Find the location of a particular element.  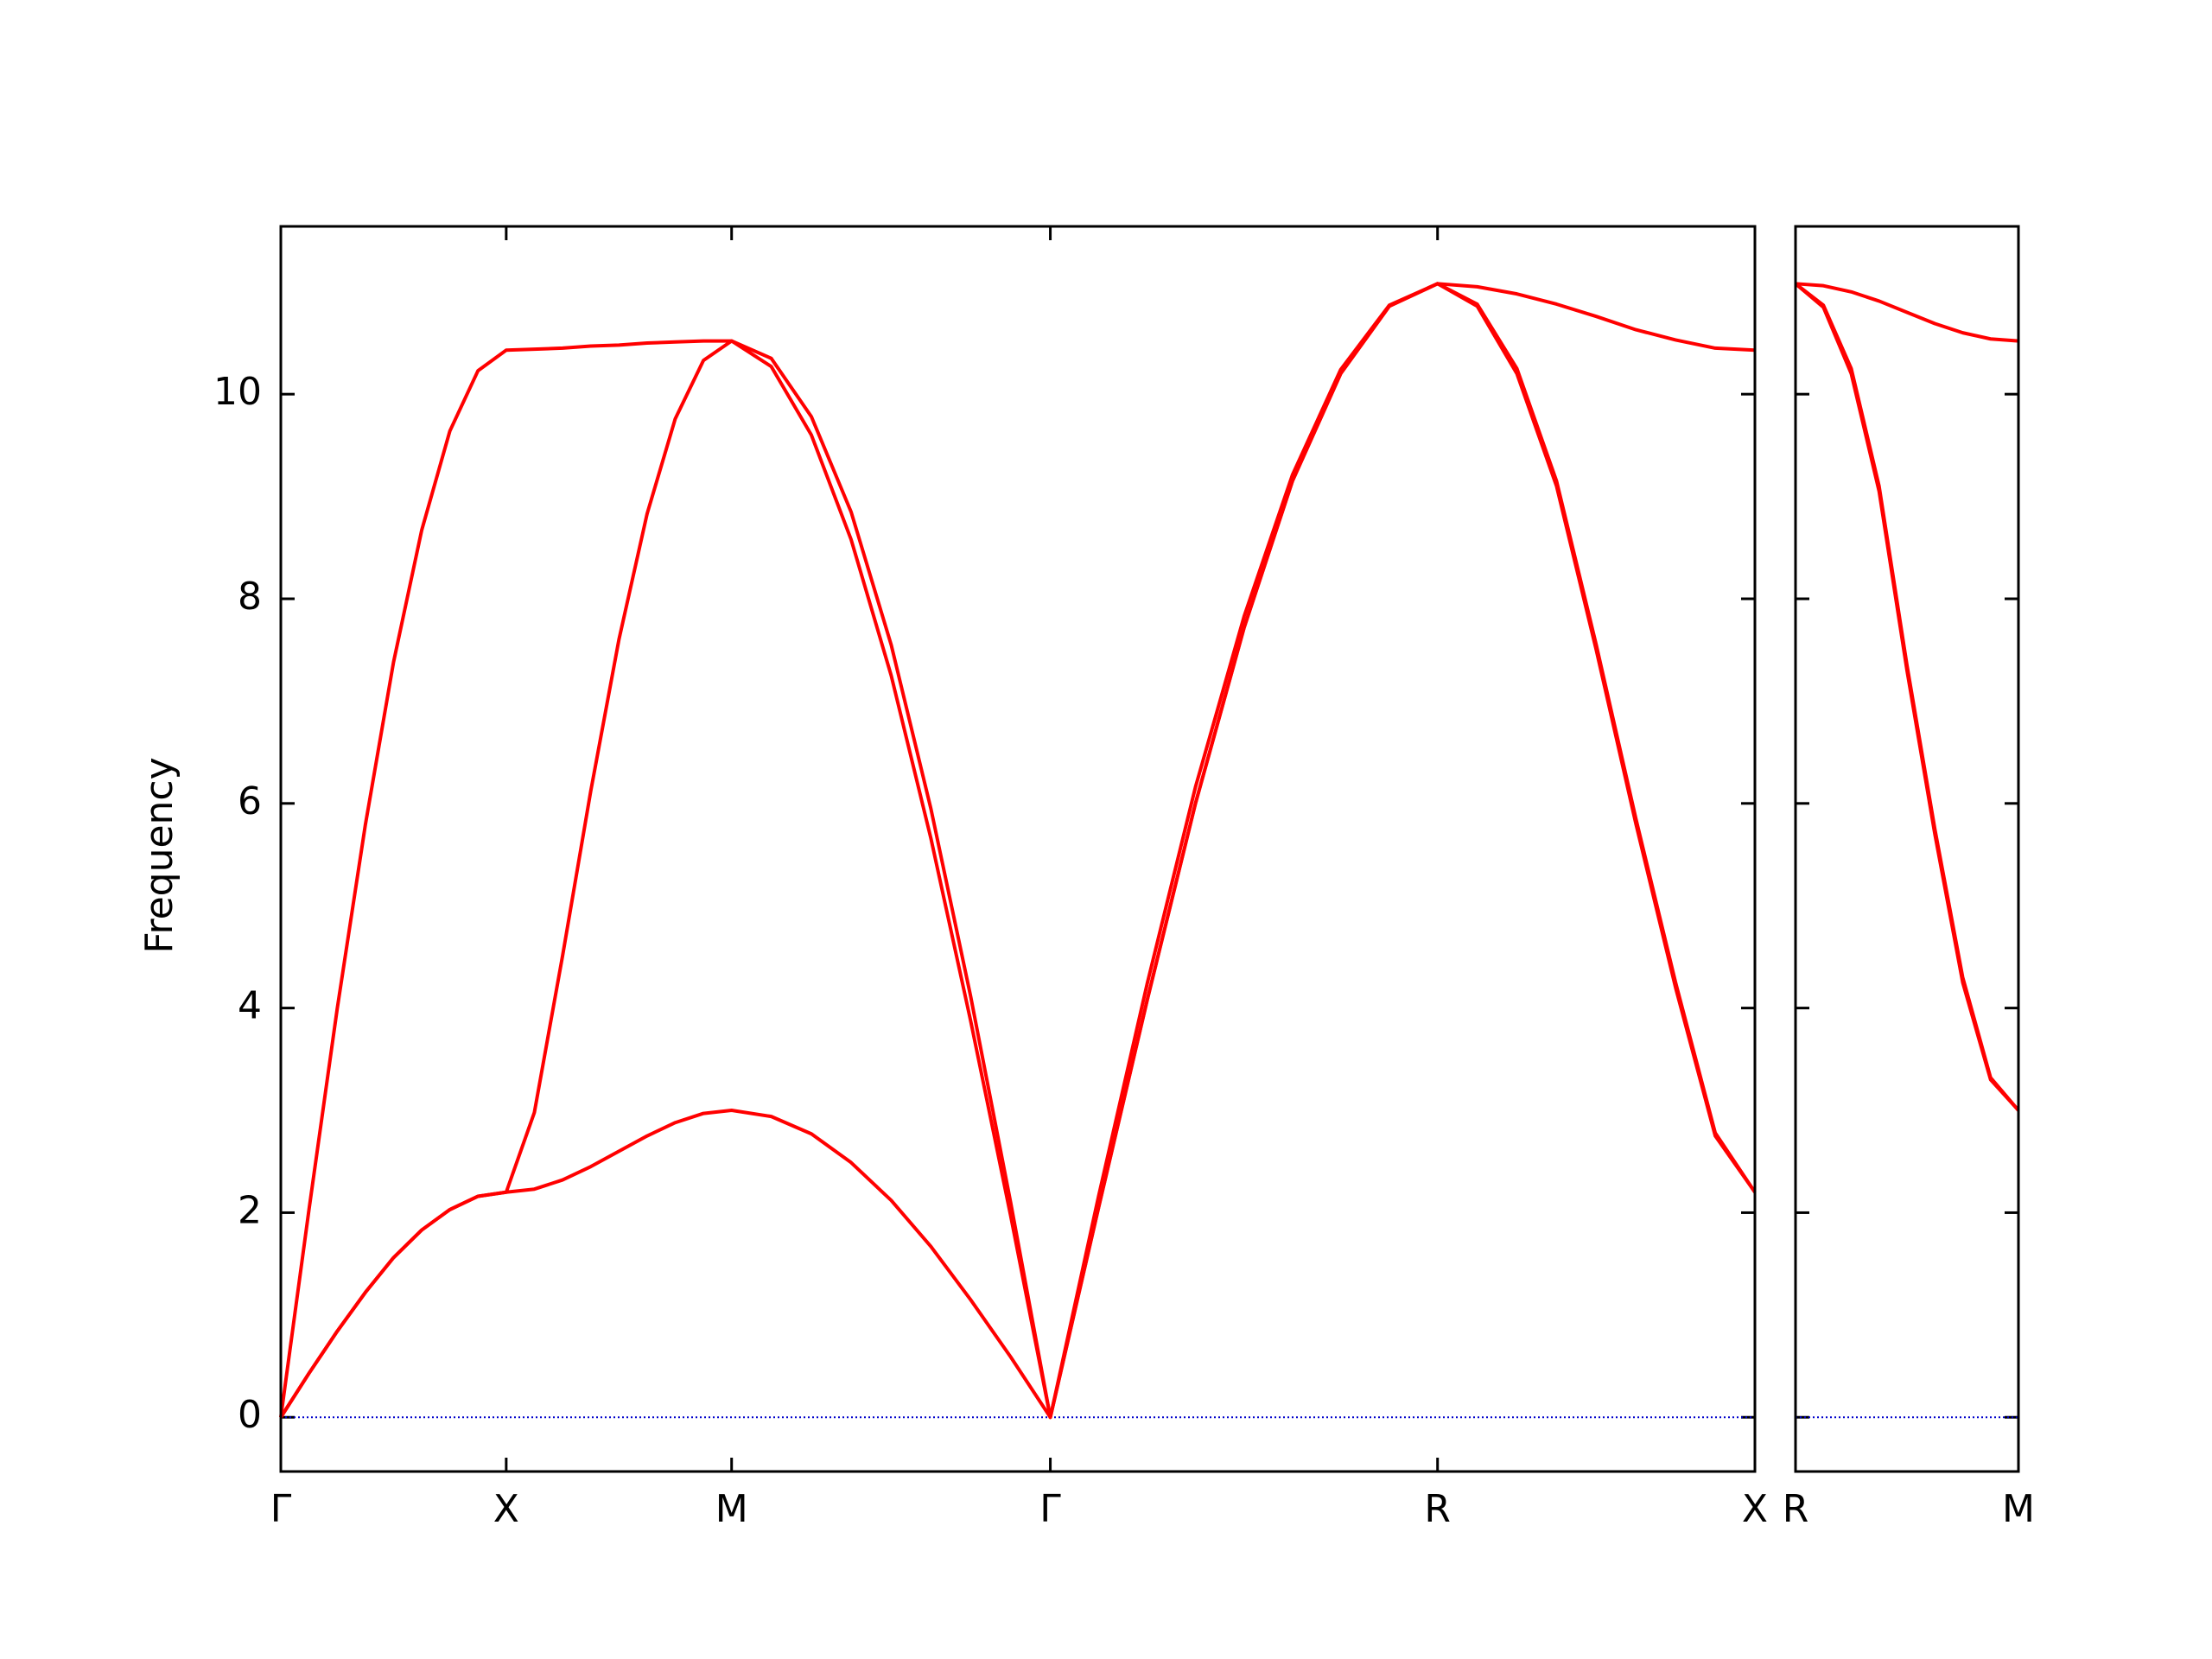

y-tick-label: 2 is located at coordinates (250, 1210).